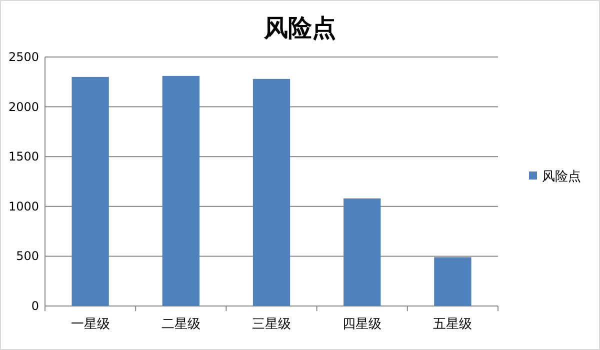 This screenshot has width=600, height=350. I want to click on y-tick-label: 1000, so click(23, 206).